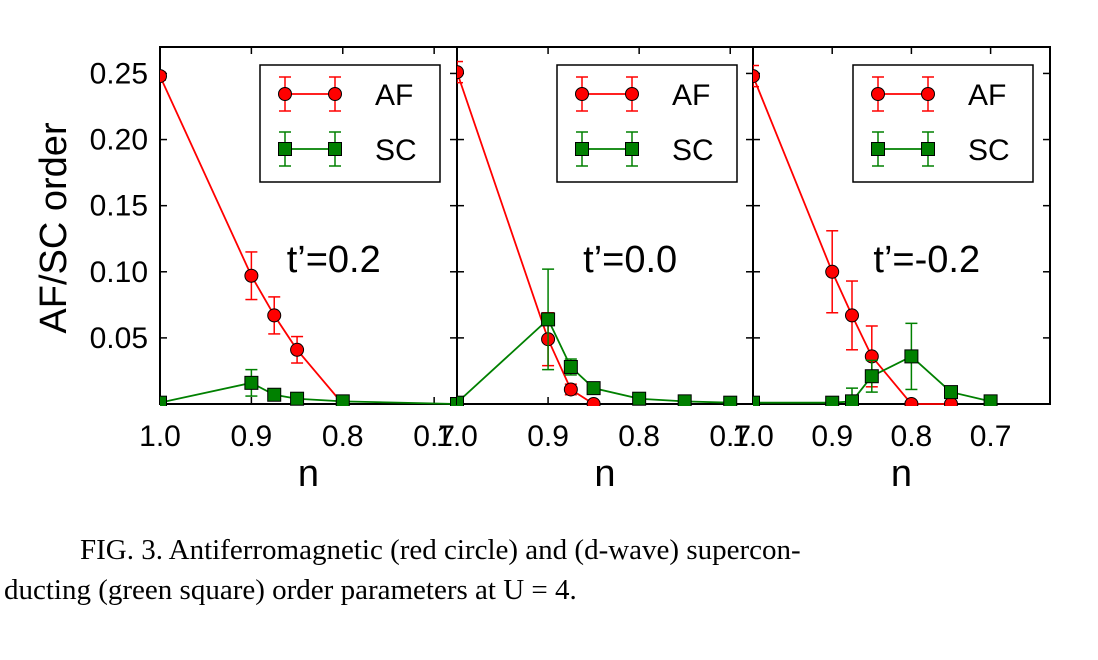 The image size is (1098, 660). Describe the element at coordinates (630, 260) in the screenshot. I see `panel-label: t’=0.0` at that location.